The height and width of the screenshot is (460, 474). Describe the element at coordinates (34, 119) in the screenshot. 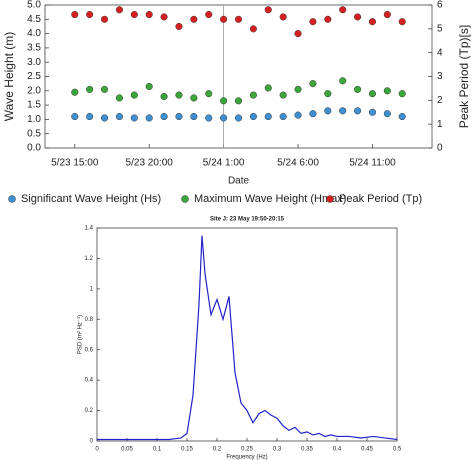

I see `y-tick-label: 1.0` at that location.